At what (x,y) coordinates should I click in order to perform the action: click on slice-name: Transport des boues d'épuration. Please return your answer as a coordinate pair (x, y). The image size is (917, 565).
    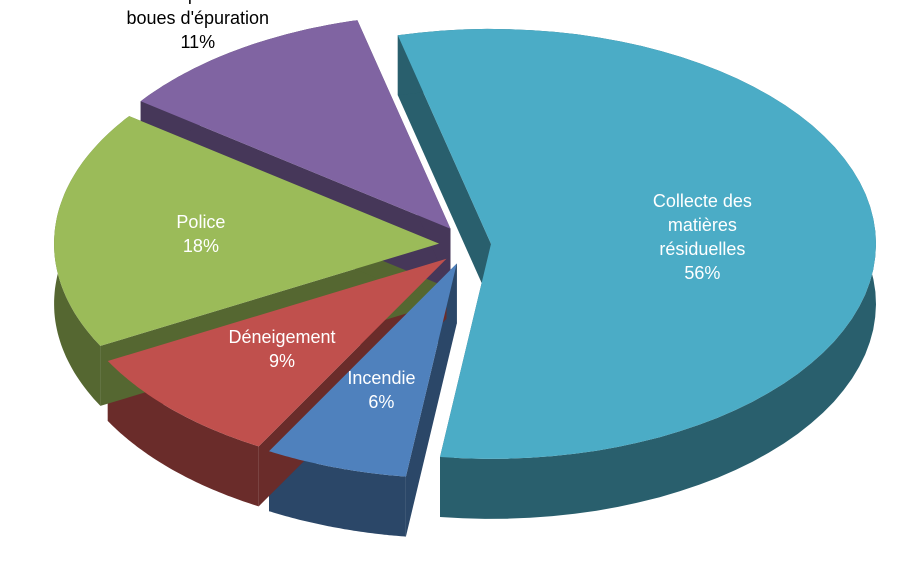
    Looking at the image, I should click on (198, 14).